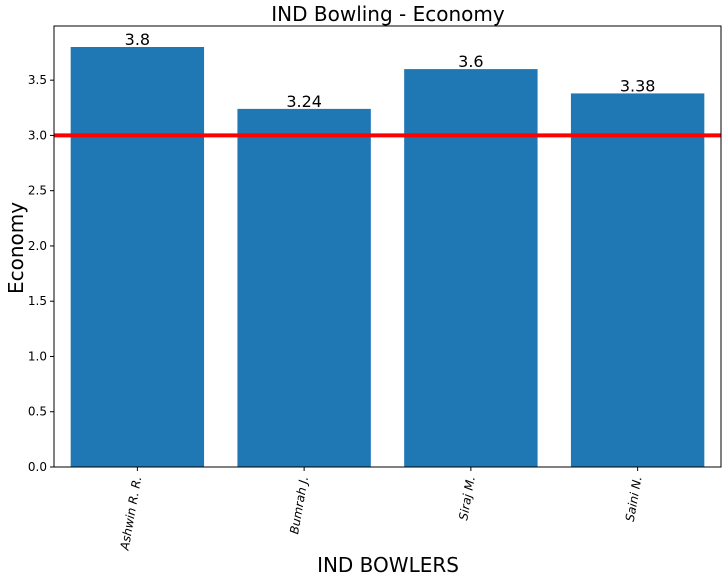  I want to click on y-tick-label: 0.5, so click(37, 412).